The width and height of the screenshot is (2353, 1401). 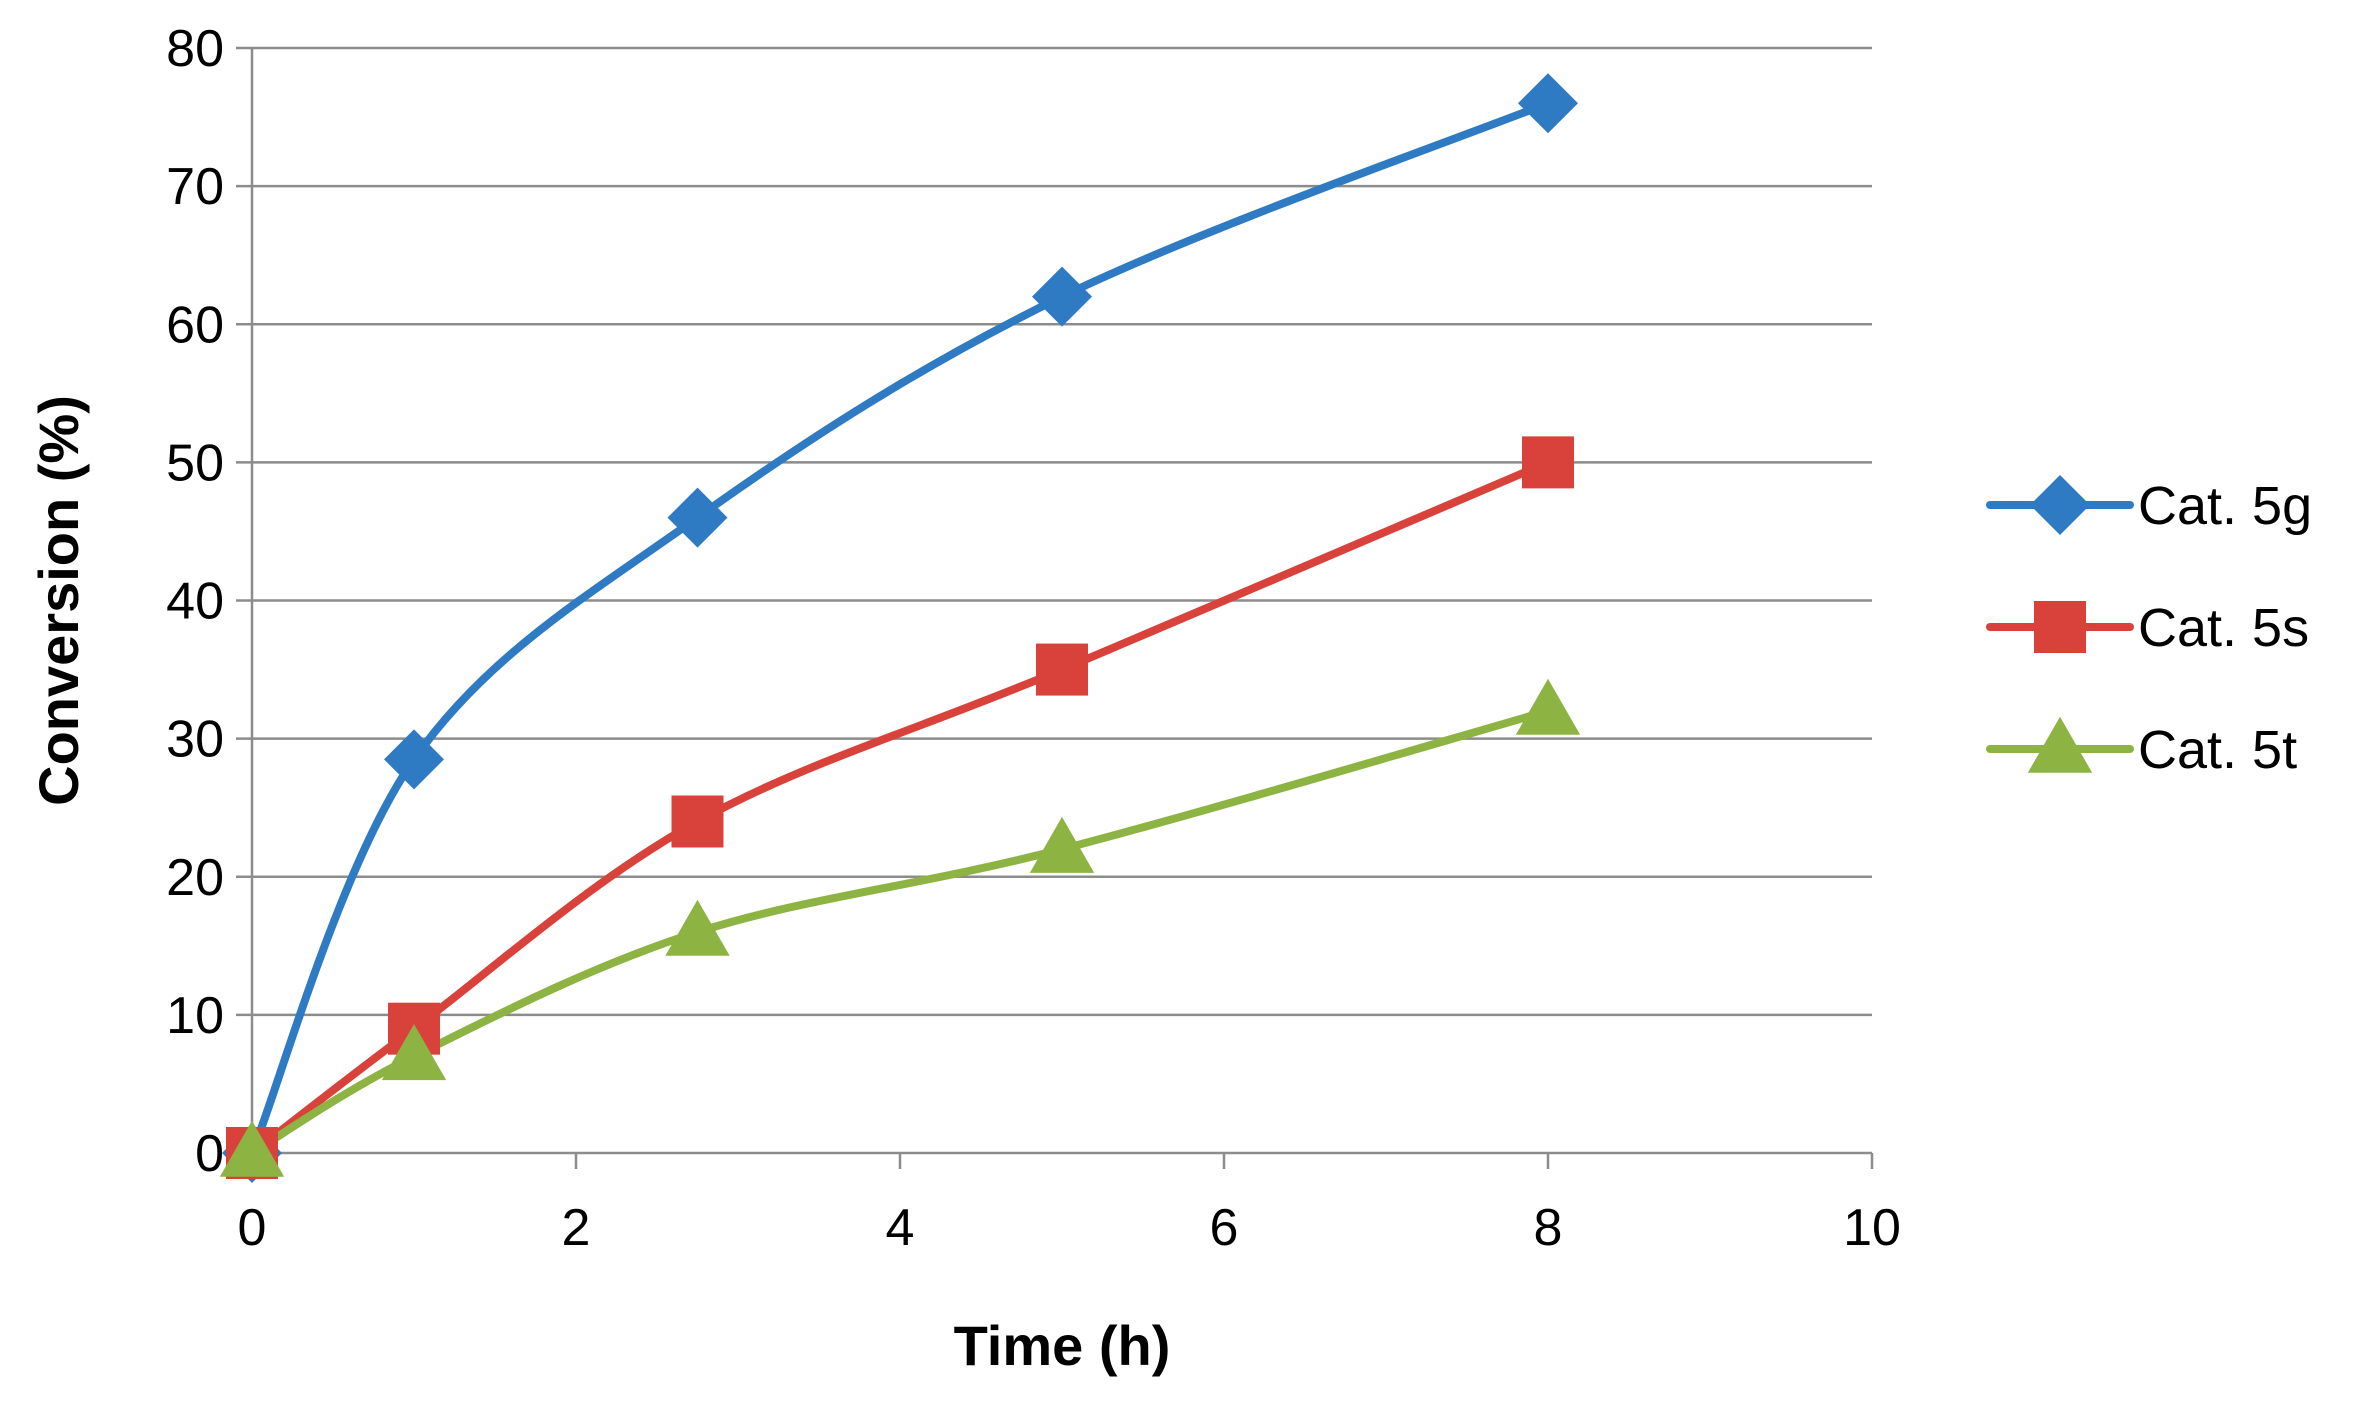 What do you see at coordinates (195, 49) in the screenshot?
I see `y-tick-label-80: 80` at bounding box center [195, 49].